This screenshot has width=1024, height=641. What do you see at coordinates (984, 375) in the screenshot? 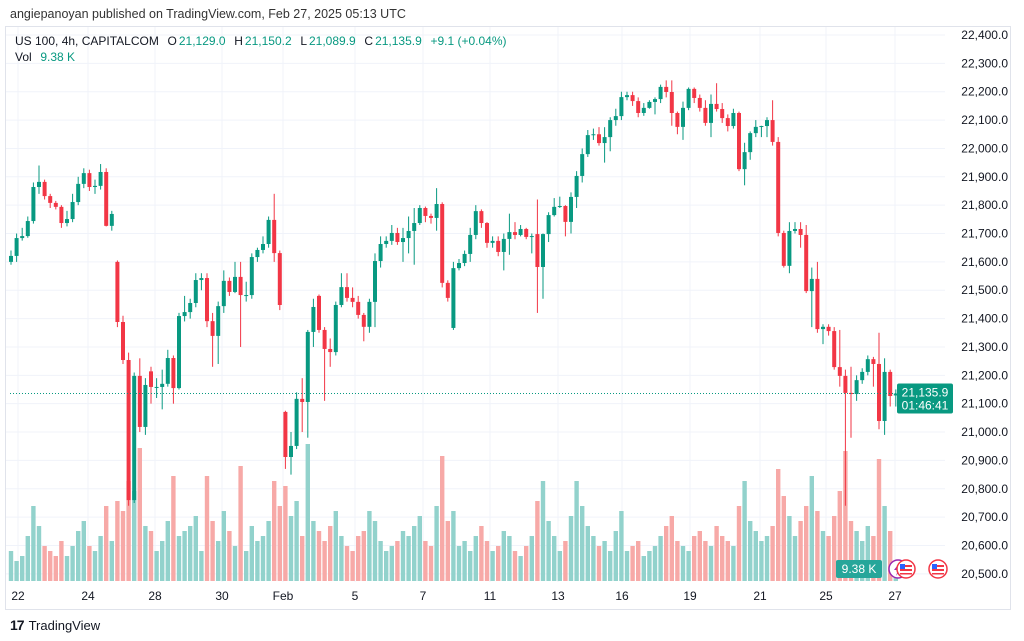
I see `price-tick-label: 21,200.0` at bounding box center [984, 375].